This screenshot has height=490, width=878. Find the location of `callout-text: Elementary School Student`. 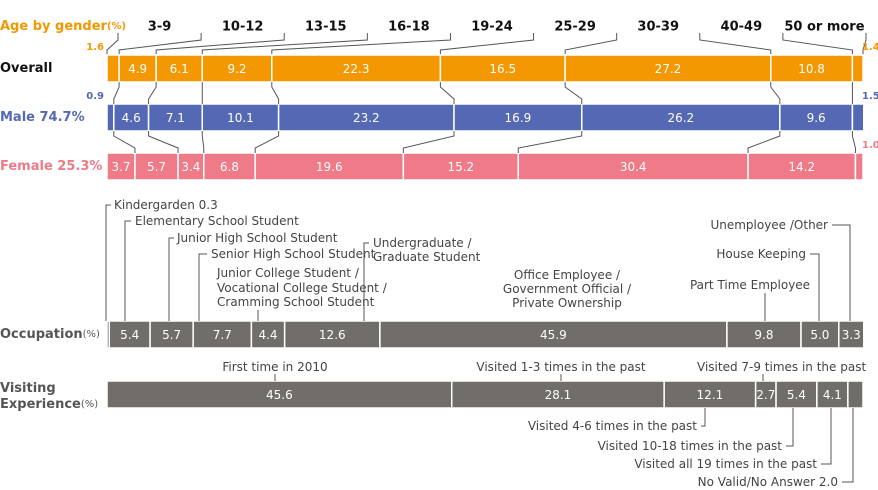

callout-text: Elementary School Student is located at coordinates (217, 221).